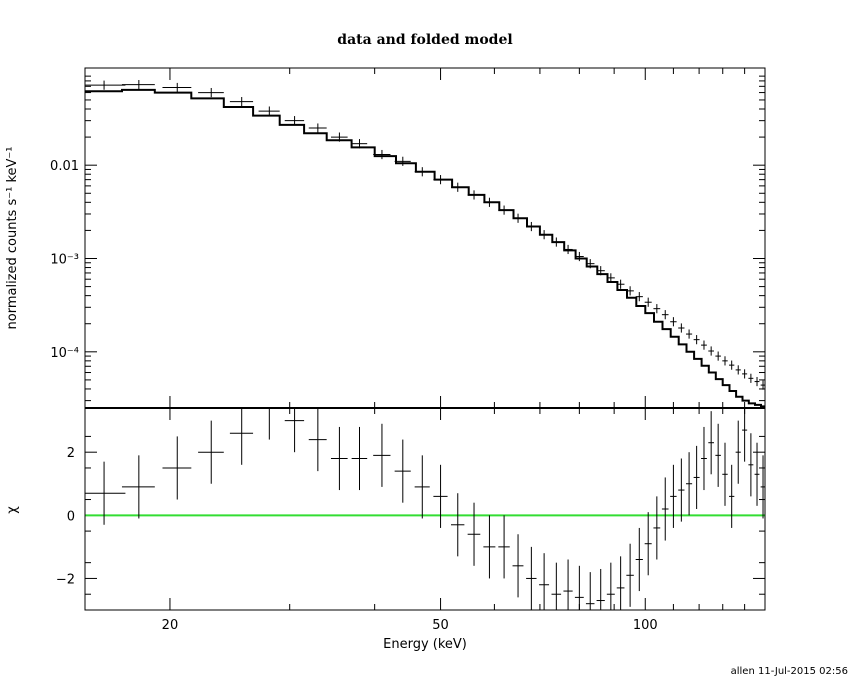 Image resolution: width=850 pixels, height=680 pixels. I want to click on x-tick-label: 100, so click(645, 625).